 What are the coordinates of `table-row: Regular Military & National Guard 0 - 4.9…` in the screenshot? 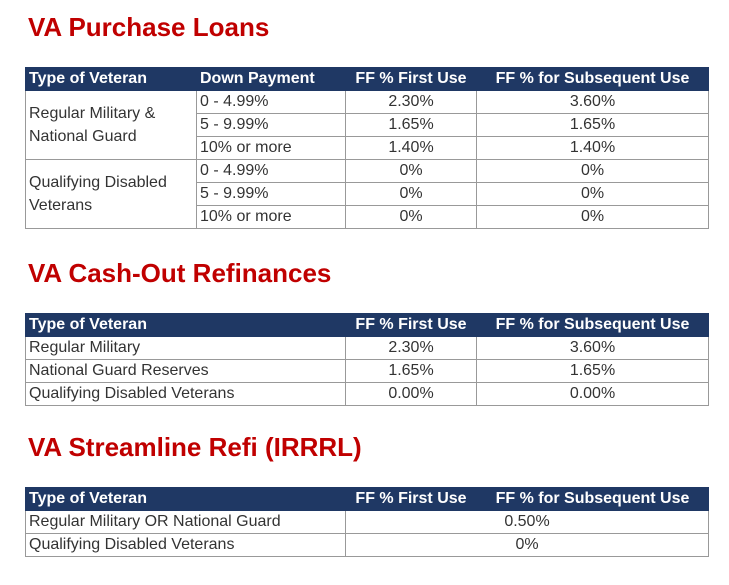 It's located at (367, 125).